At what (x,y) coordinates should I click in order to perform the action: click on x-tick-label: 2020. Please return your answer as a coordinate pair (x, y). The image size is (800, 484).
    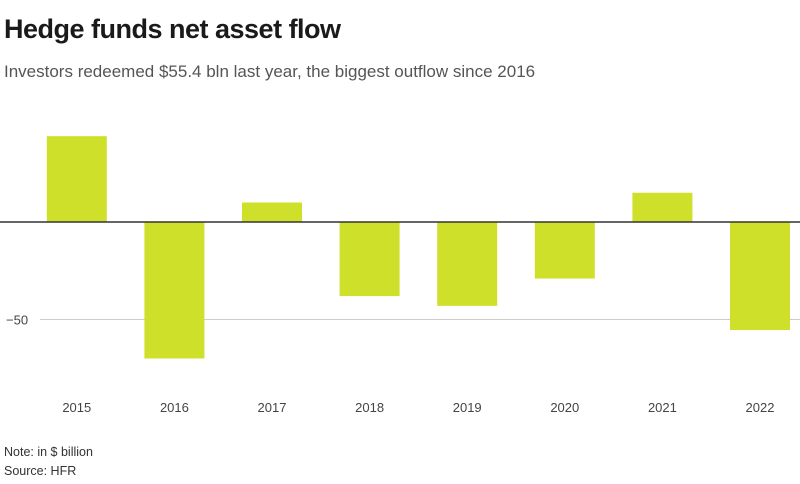
    Looking at the image, I should click on (564, 407).